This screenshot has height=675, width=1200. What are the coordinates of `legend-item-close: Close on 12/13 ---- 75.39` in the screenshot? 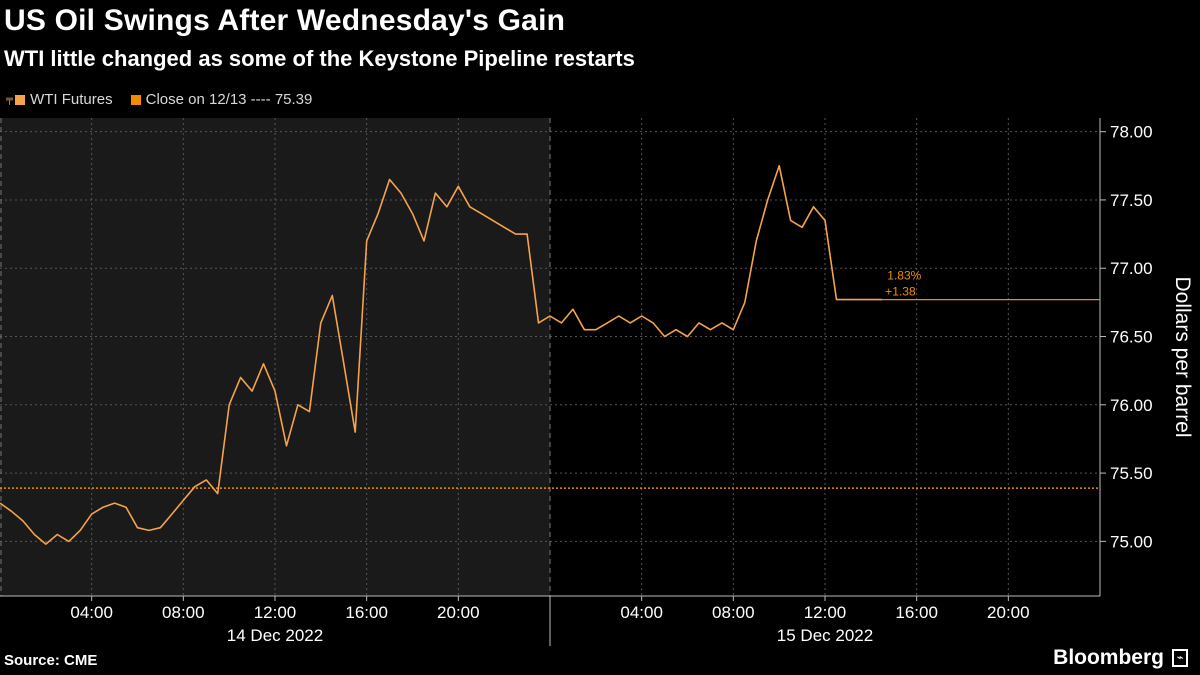 It's located at (221, 99).